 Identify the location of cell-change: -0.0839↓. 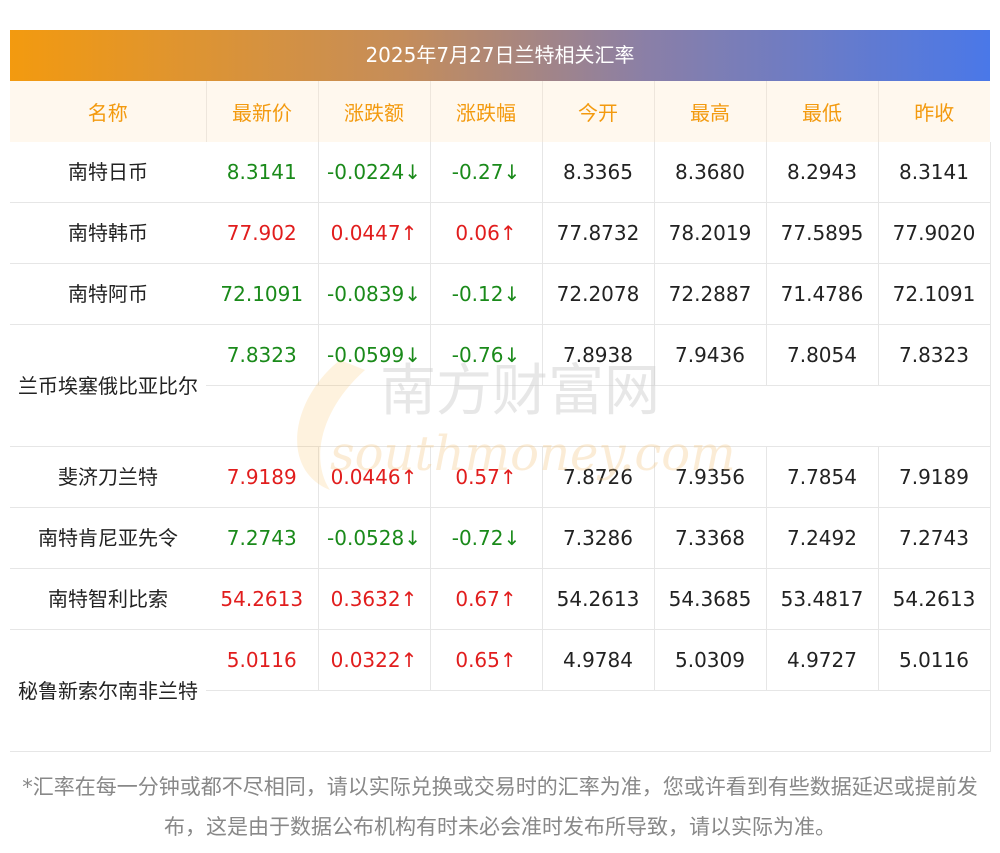
(374, 294).